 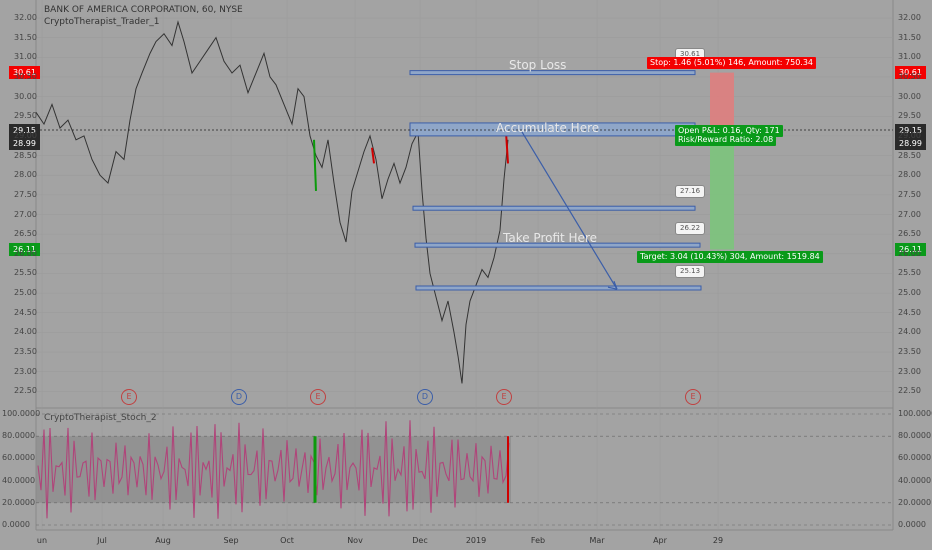 What do you see at coordinates (597, 540) in the screenshot?
I see `time-tick: Mar` at bounding box center [597, 540].